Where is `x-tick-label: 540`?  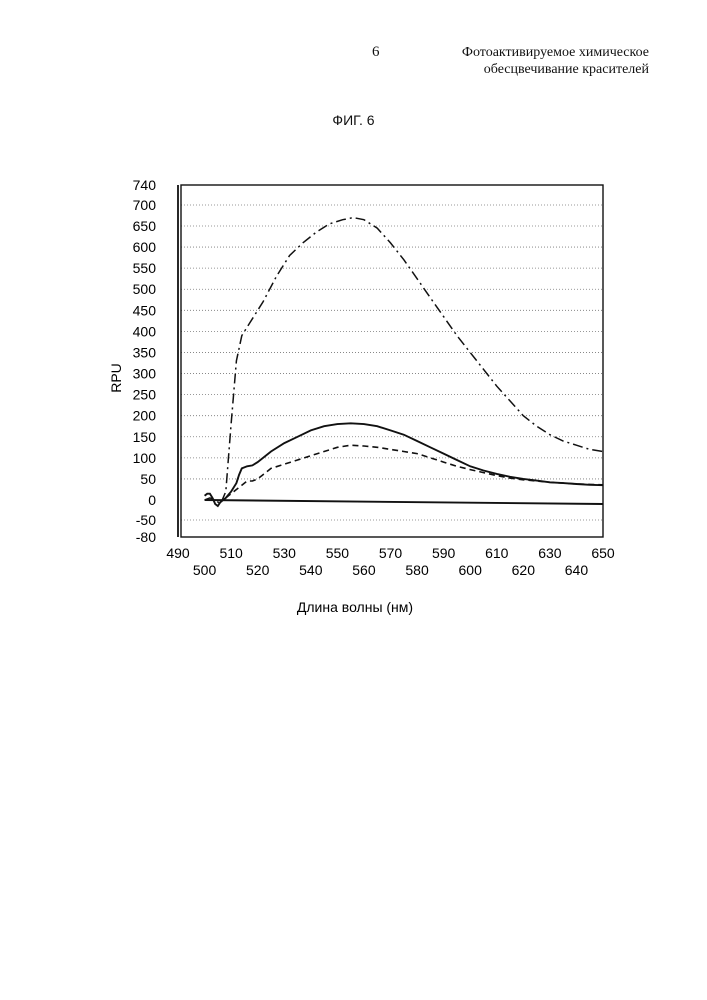 x-tick-label: 540 is located at coordinates (311, 570).